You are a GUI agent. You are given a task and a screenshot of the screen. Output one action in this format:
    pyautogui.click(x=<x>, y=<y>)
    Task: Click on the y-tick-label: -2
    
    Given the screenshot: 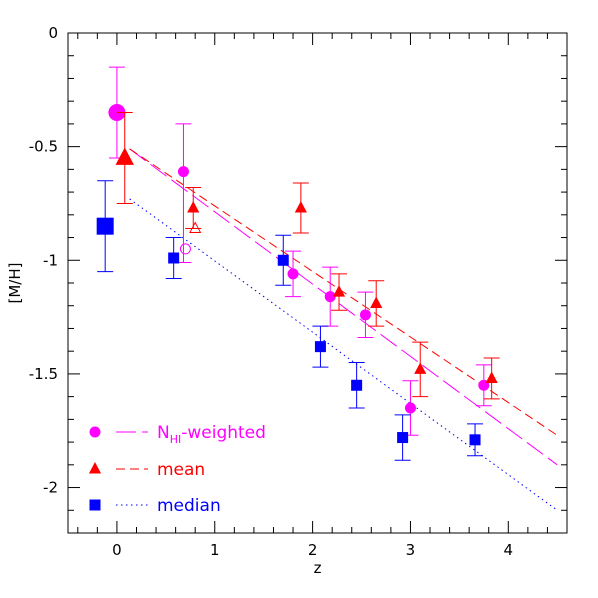 What is the action you would take?
    pyautogui.click(x=50, y=488)
    